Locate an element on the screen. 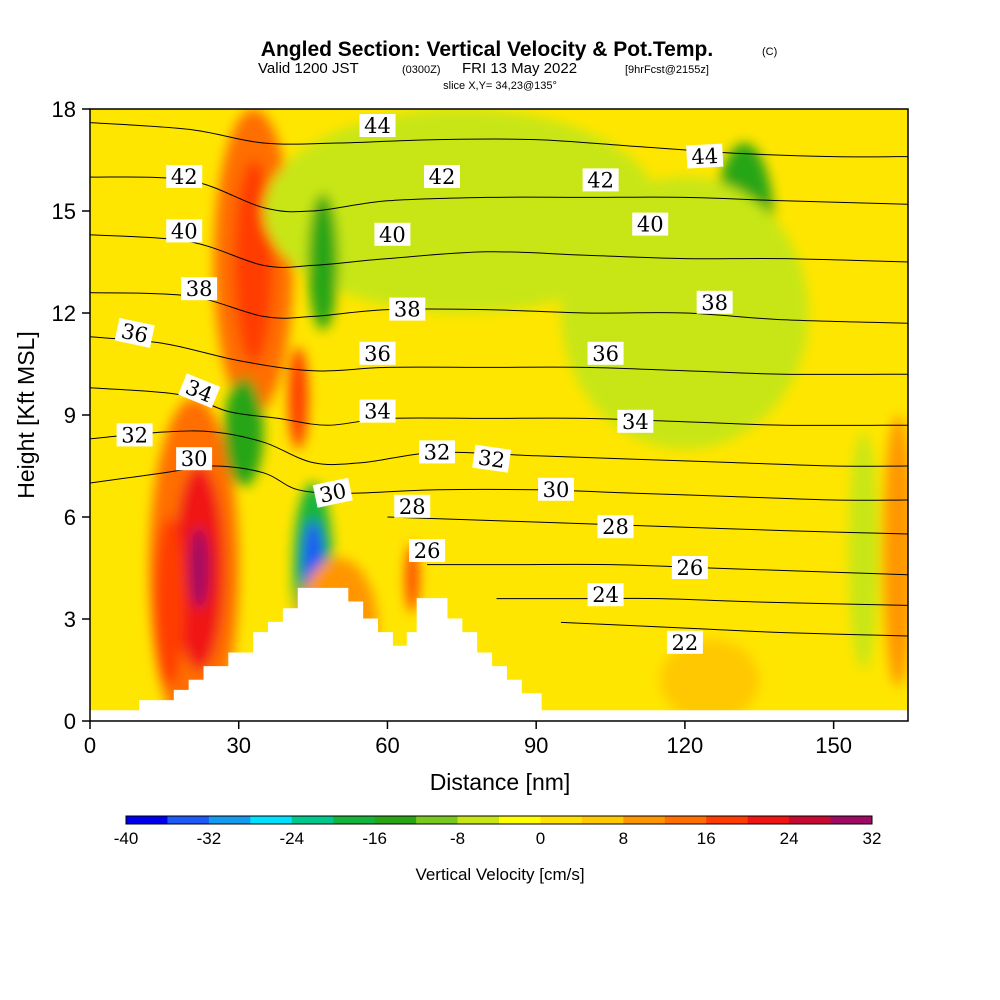 This screenshot has height=1000, width=1000. y-tick-label: 18 is located at coordinates (64, 109).